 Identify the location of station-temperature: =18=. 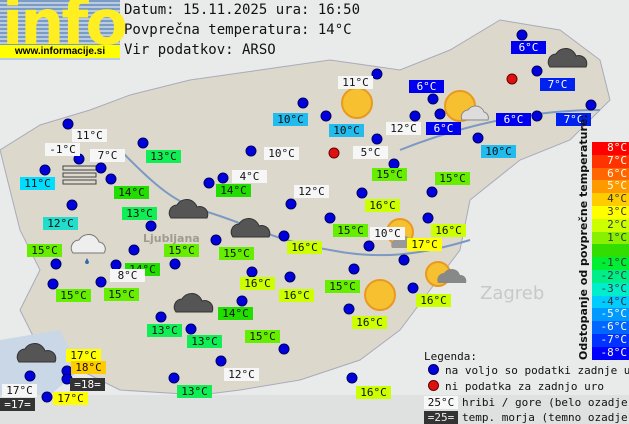
(87, 384).